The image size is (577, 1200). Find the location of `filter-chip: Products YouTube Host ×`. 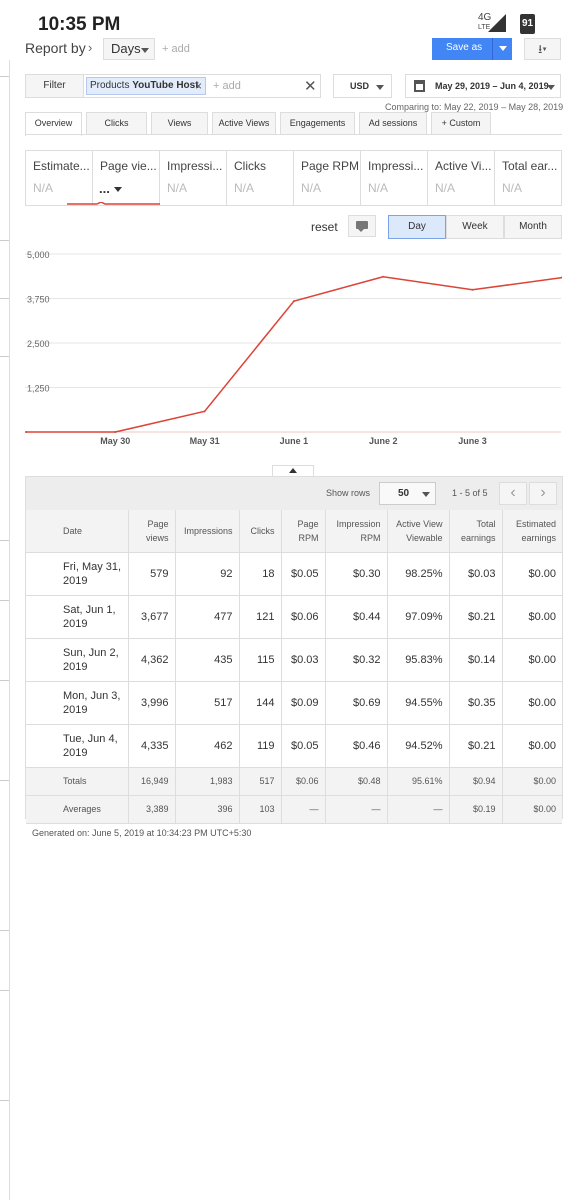

filter-chip: Products YouTube Host × is located at coordinates (146, 86).